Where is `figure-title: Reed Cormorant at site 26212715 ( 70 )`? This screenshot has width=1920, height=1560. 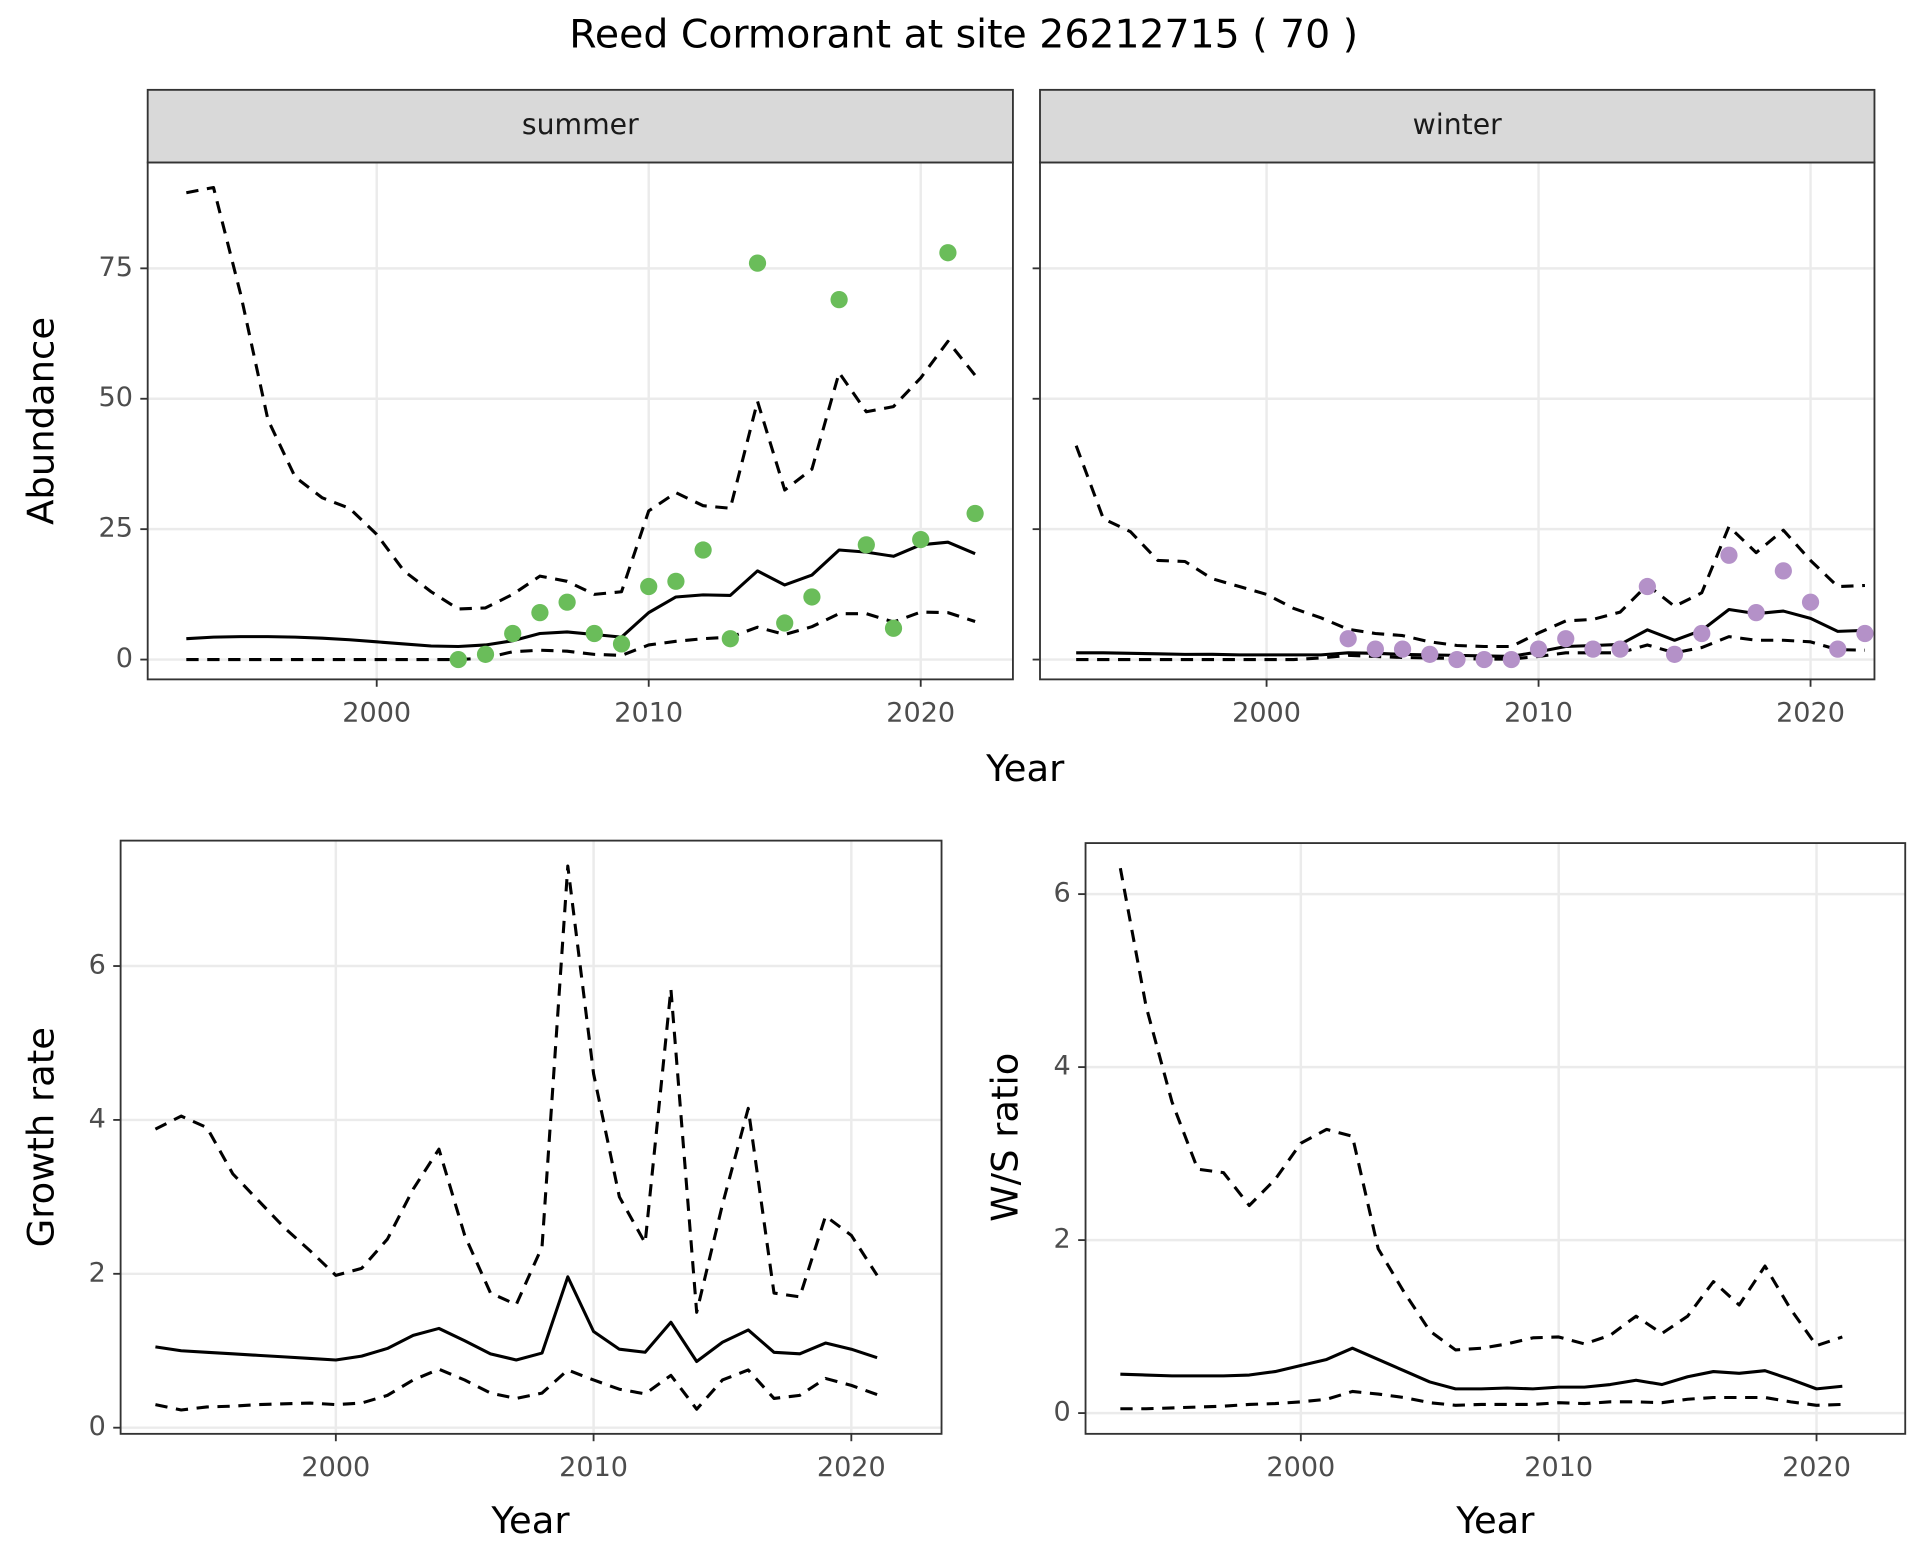 figure-title: Reed Cormorant at site 26212715 ( 70 ) is located at coordinates (963, 34).